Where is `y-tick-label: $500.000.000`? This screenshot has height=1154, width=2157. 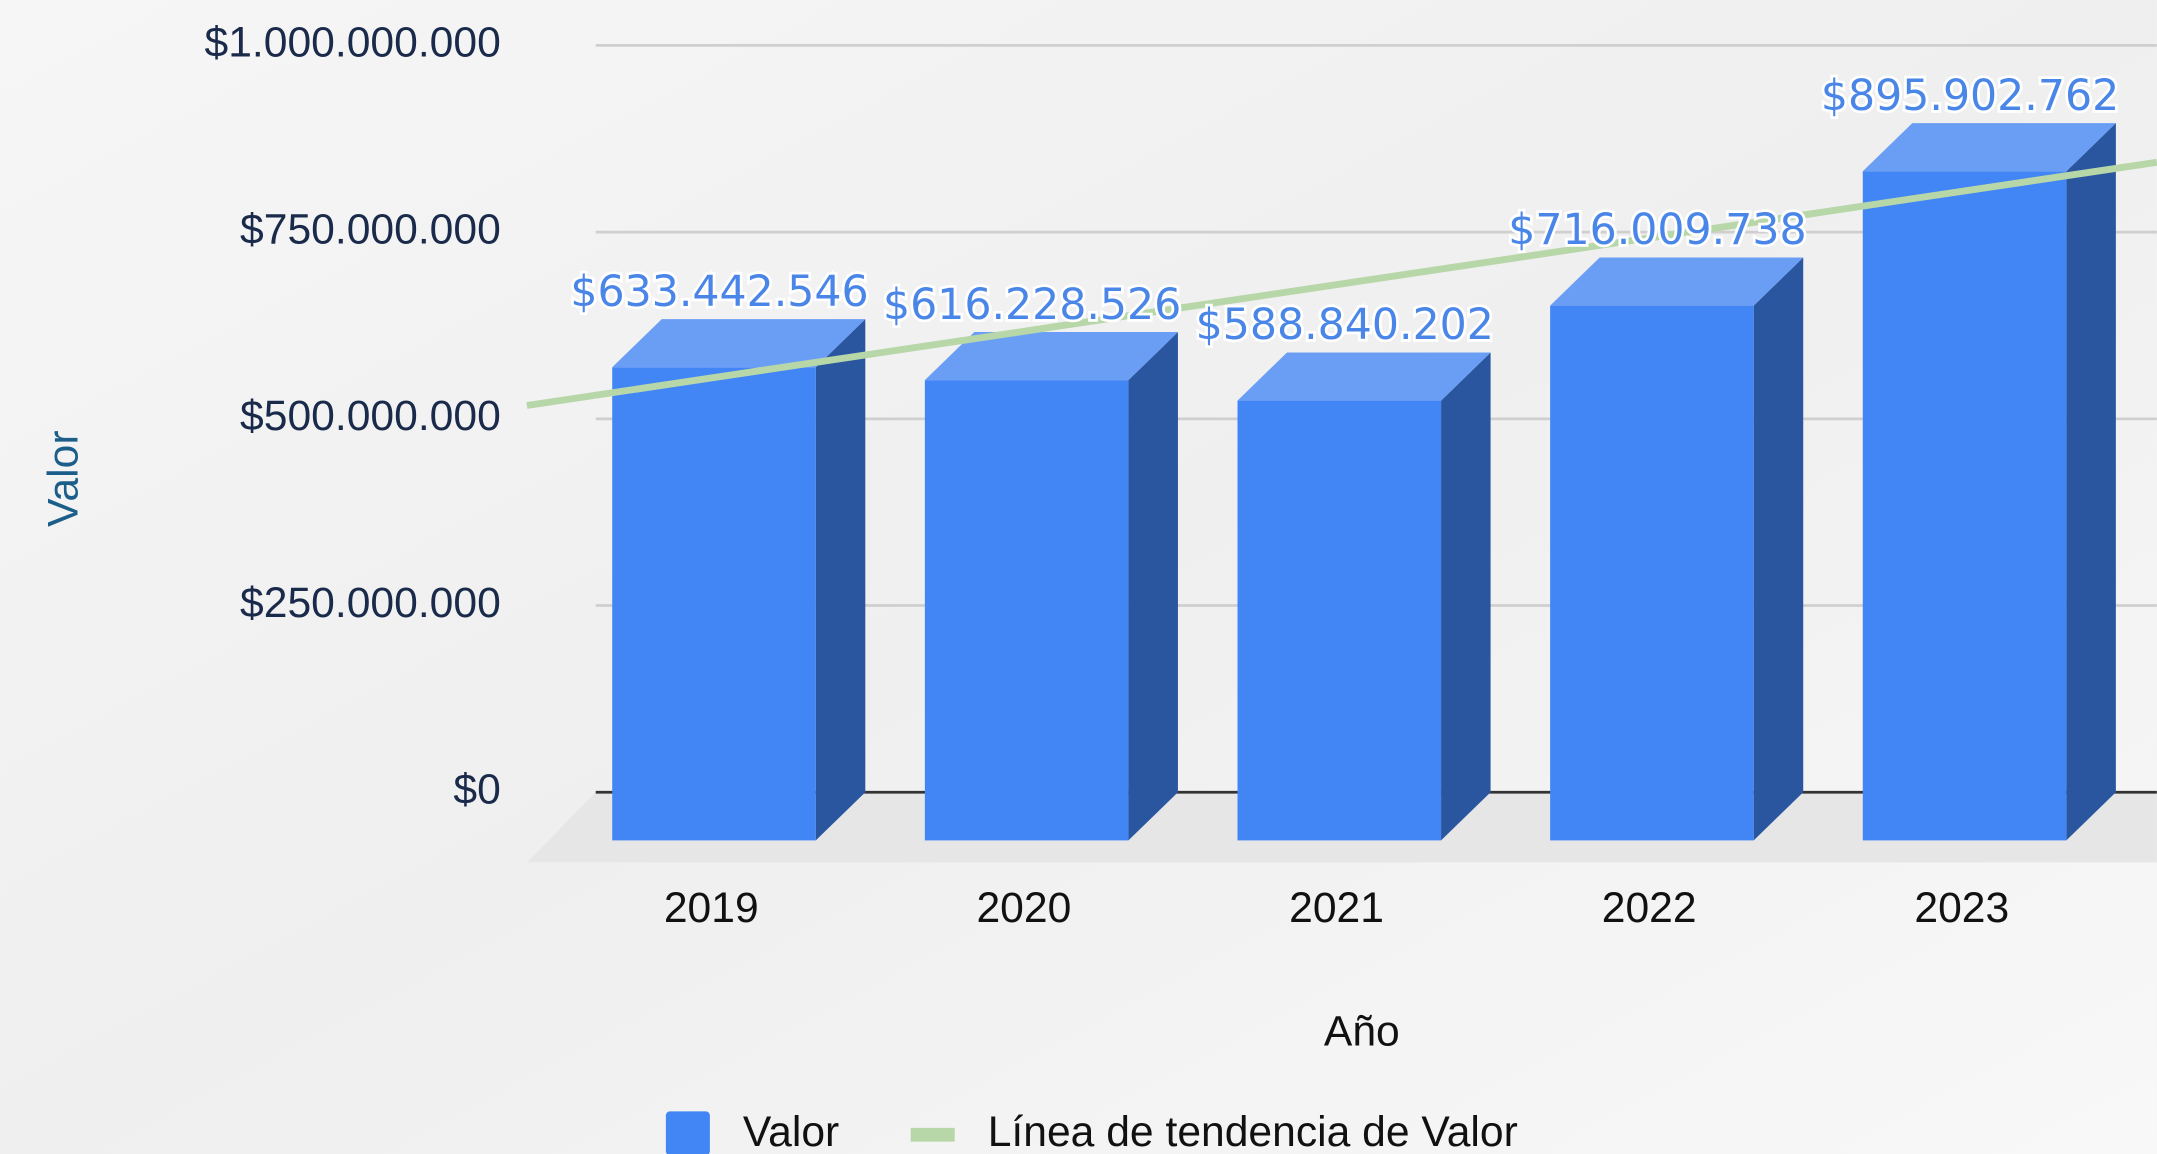
y-tick-label: $500.000.000 is located at coordinates (370, 416).